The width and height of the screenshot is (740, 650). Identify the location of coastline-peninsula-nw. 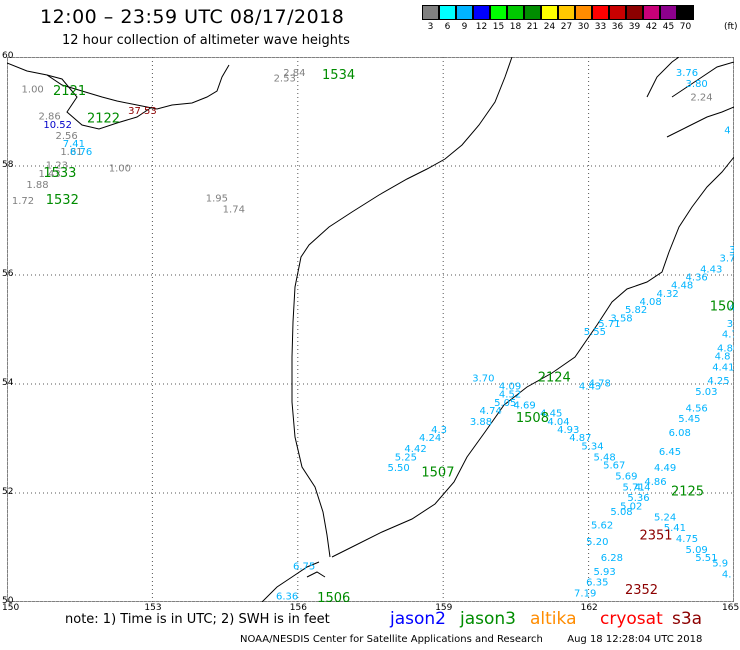
(99, 102).